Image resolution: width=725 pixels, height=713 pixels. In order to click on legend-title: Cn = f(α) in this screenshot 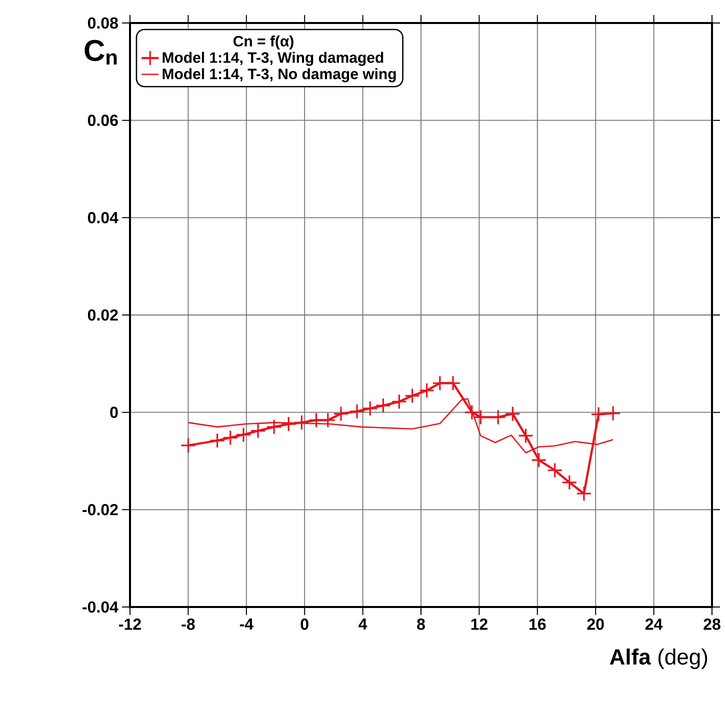, I will do `click(263, 42)`.